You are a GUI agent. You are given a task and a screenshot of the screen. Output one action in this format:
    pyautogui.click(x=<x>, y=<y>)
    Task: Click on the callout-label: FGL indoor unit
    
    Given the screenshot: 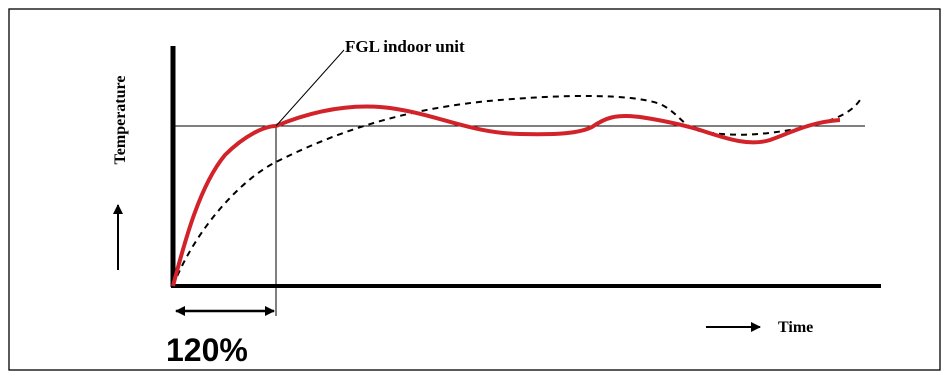 What is the action you would take?
    pyautogui.click(x=405, y=46)
    